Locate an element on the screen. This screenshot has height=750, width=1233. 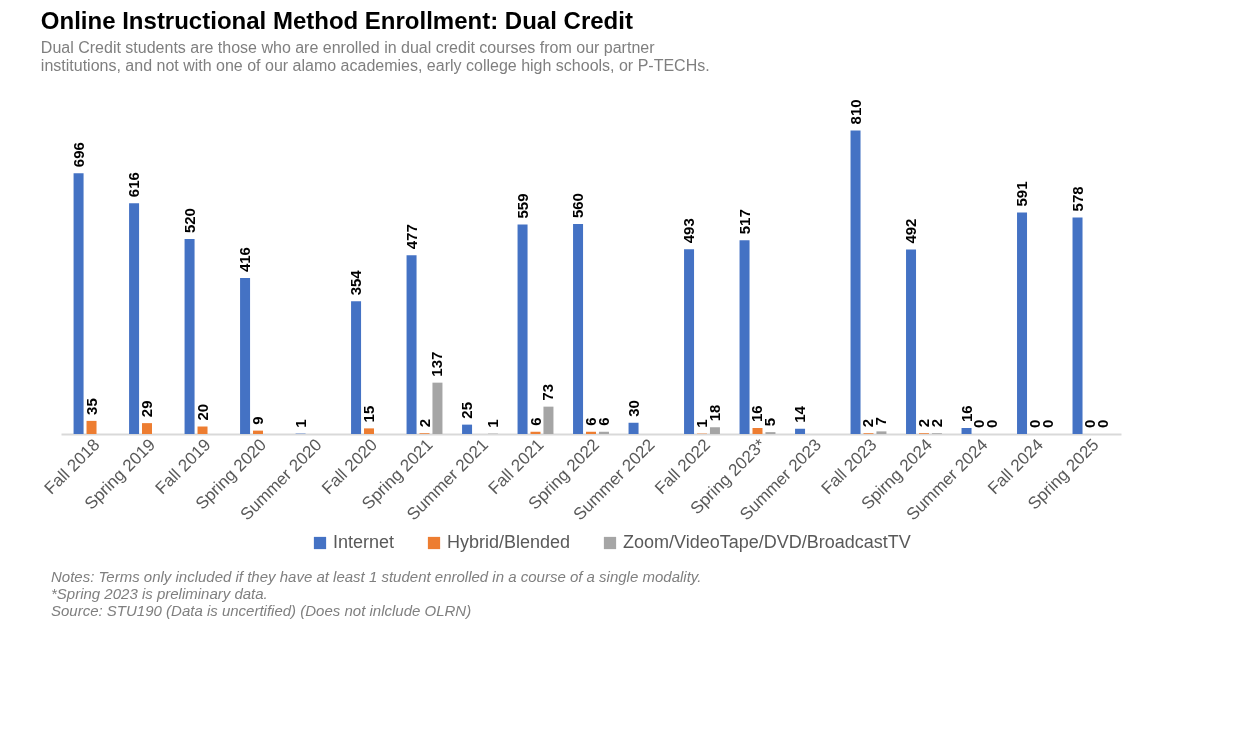
data-label: 492 is located at coordinates (911, 231).